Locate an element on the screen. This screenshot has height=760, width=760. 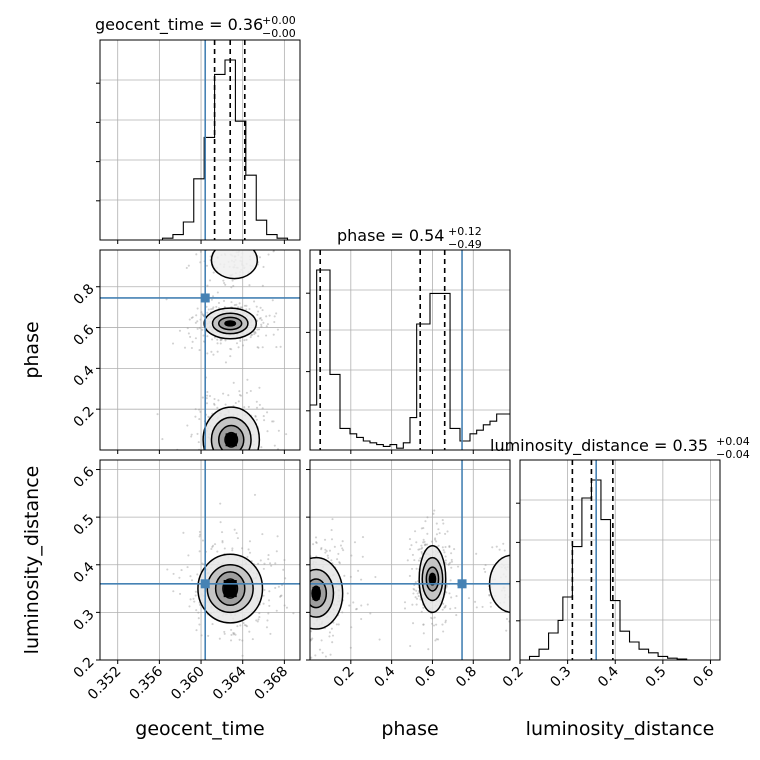
tick-label-y: 0.6 is located at coordinates (84, 477).